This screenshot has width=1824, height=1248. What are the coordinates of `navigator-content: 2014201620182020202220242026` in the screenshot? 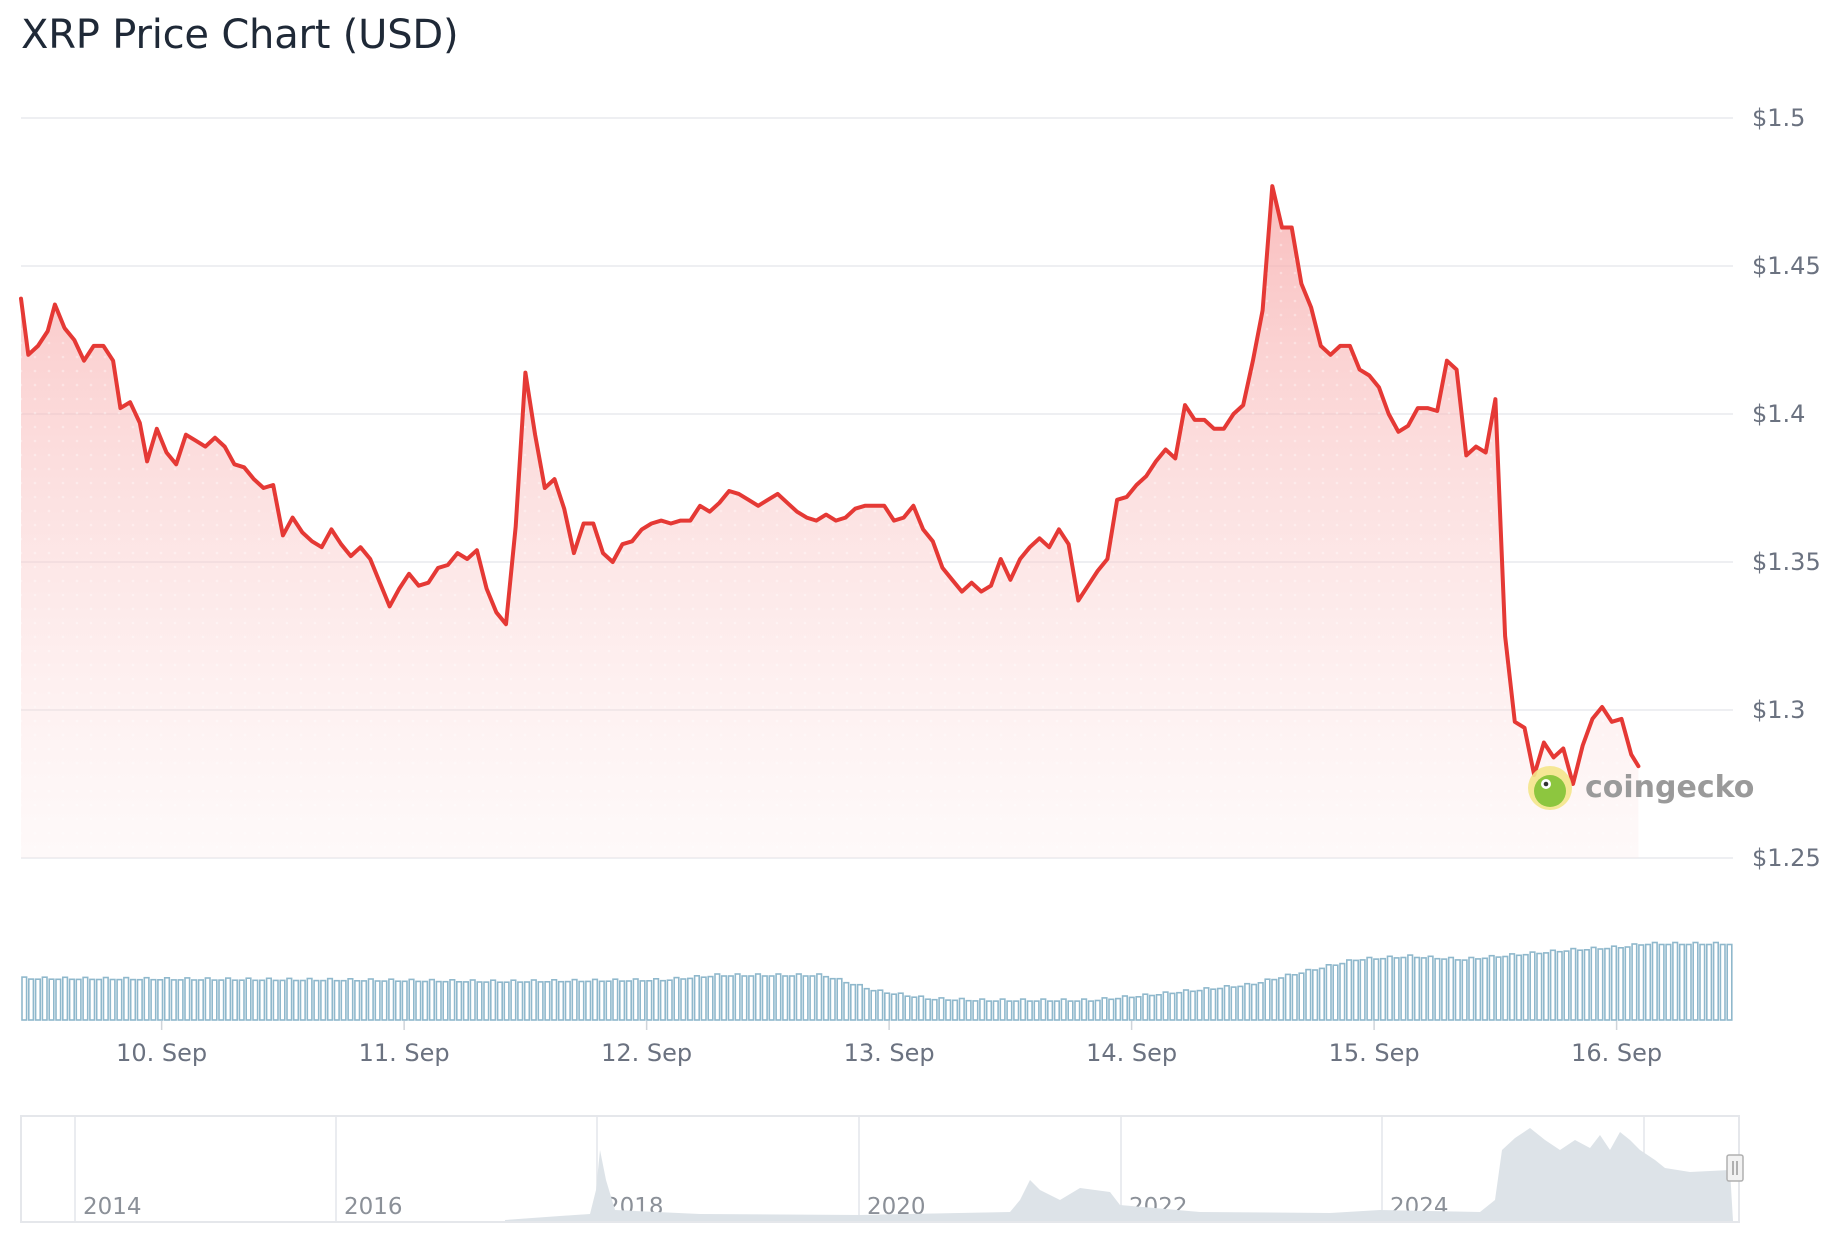 It's located at (903, 1169).